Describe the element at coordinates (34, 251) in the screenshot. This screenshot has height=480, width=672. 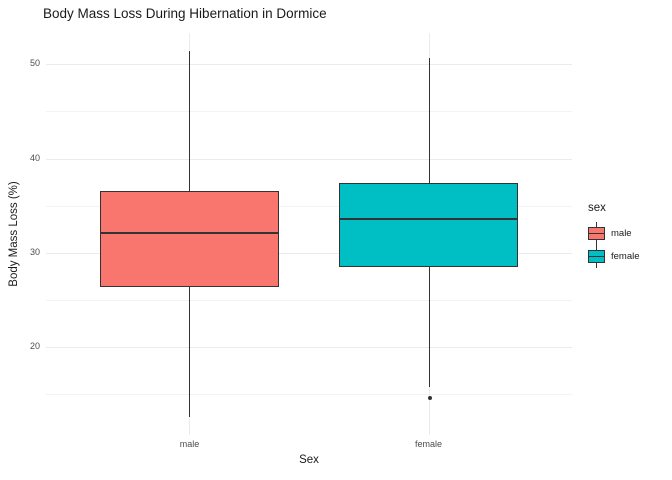
I see `y-tick-label: 30` at that location.